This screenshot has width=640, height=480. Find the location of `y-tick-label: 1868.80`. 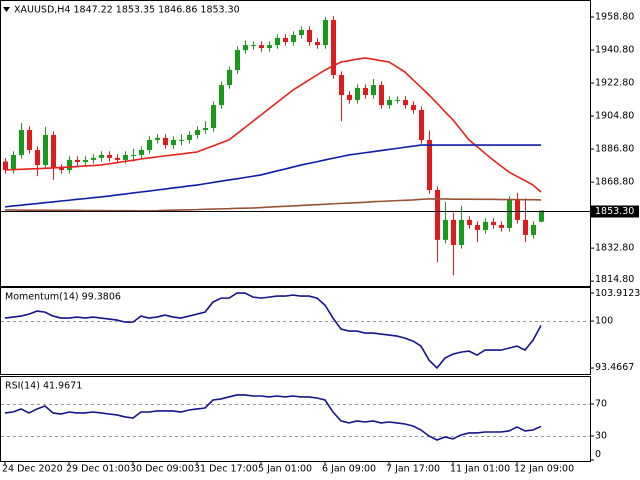

y-tick-label: 1868.80 is located at coordinates (614, 182).